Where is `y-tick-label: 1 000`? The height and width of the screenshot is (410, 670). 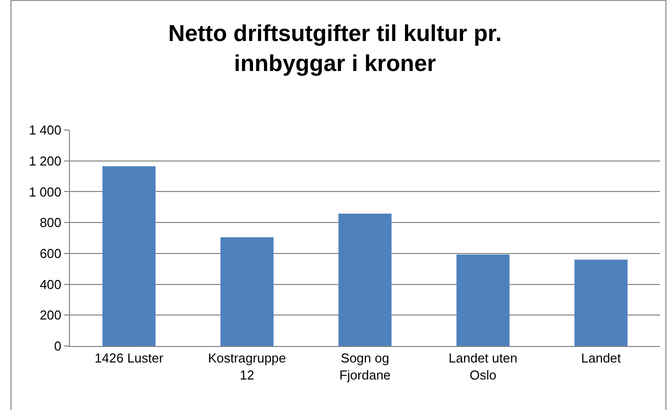
y-tick-label: 1 000 is located at coordinates (45, 192).